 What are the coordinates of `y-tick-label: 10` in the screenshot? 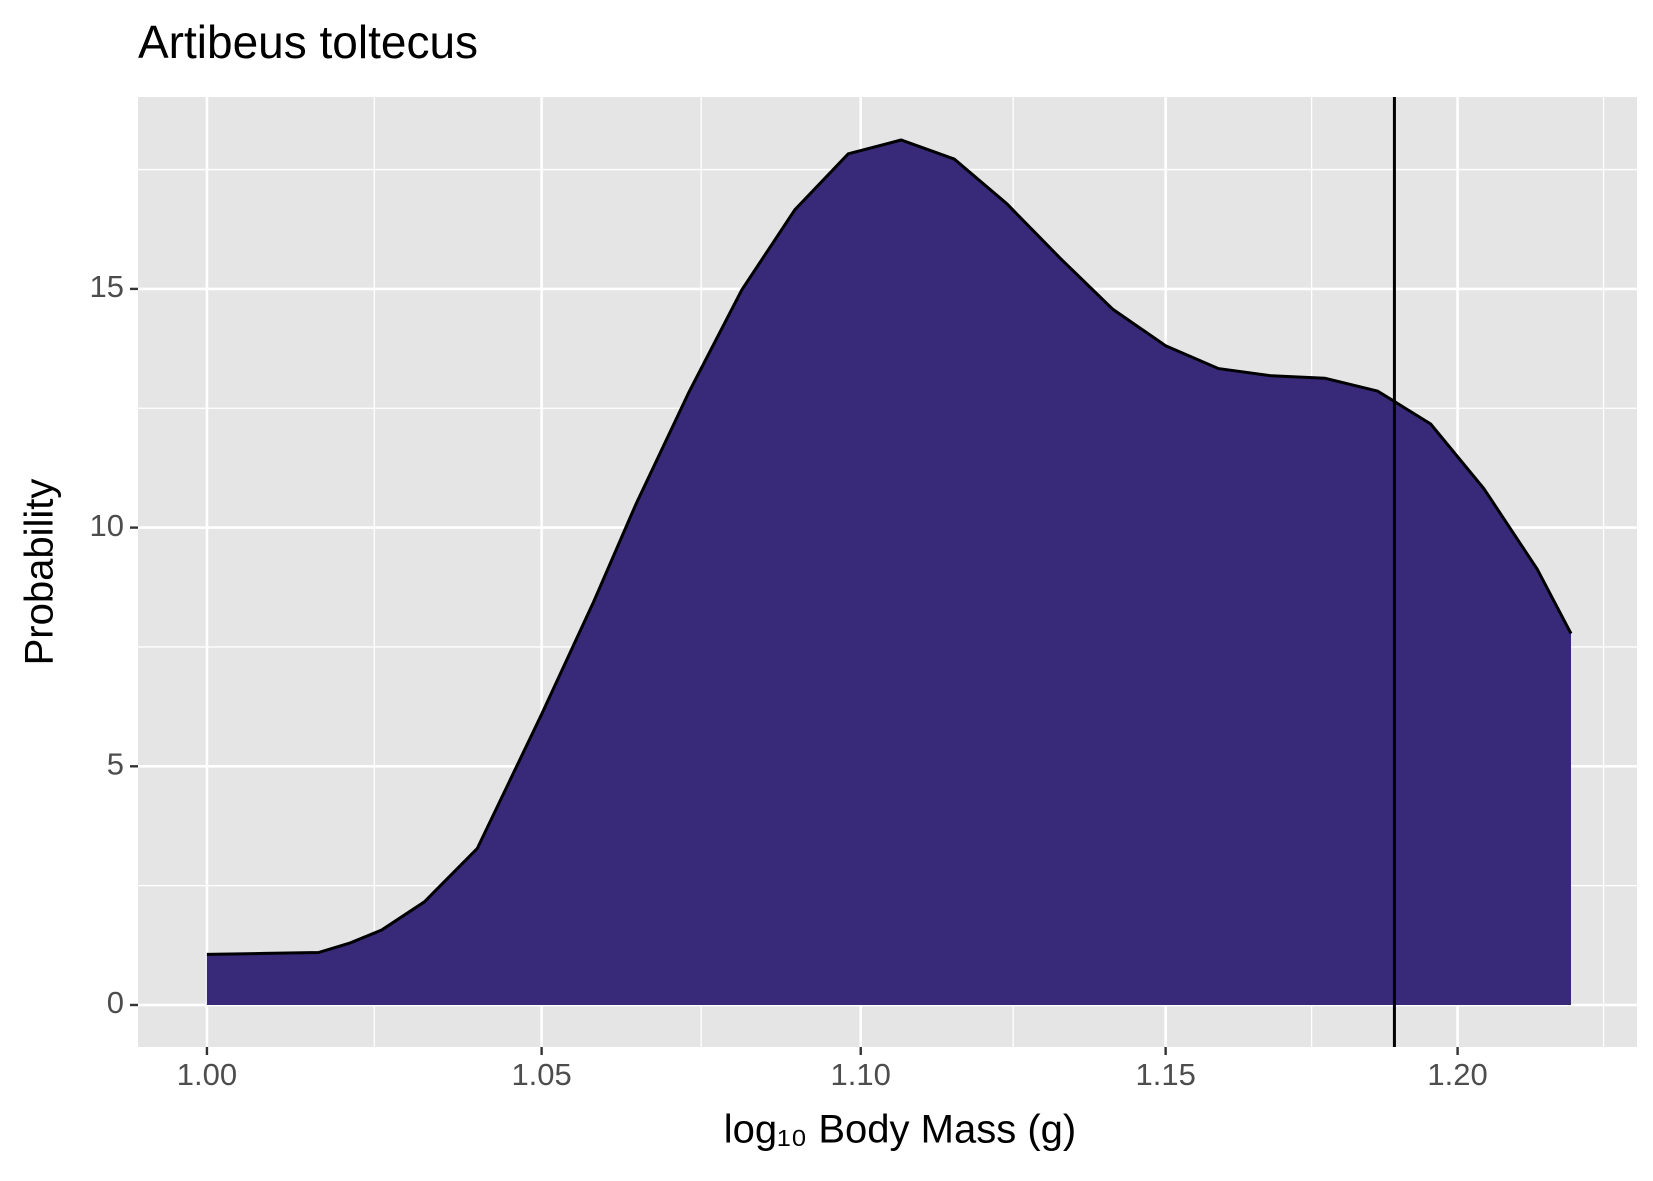 It's located at (107, 525).